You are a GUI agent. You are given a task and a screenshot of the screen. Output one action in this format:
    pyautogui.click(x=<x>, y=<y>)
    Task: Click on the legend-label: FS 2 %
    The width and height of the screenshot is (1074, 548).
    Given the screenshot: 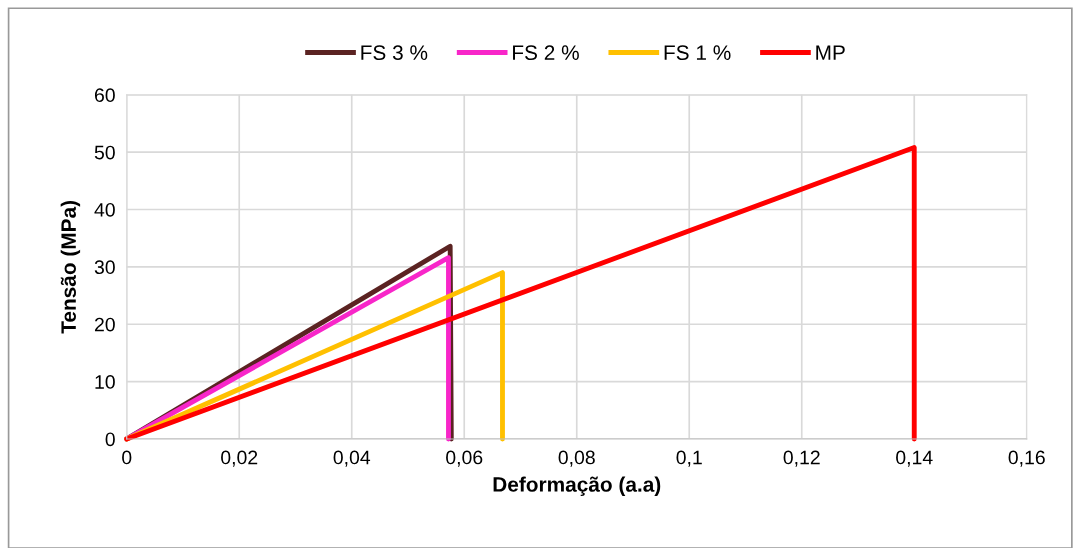 What is the action you would take?
    pyautogui.click(x=546, y=53)
    